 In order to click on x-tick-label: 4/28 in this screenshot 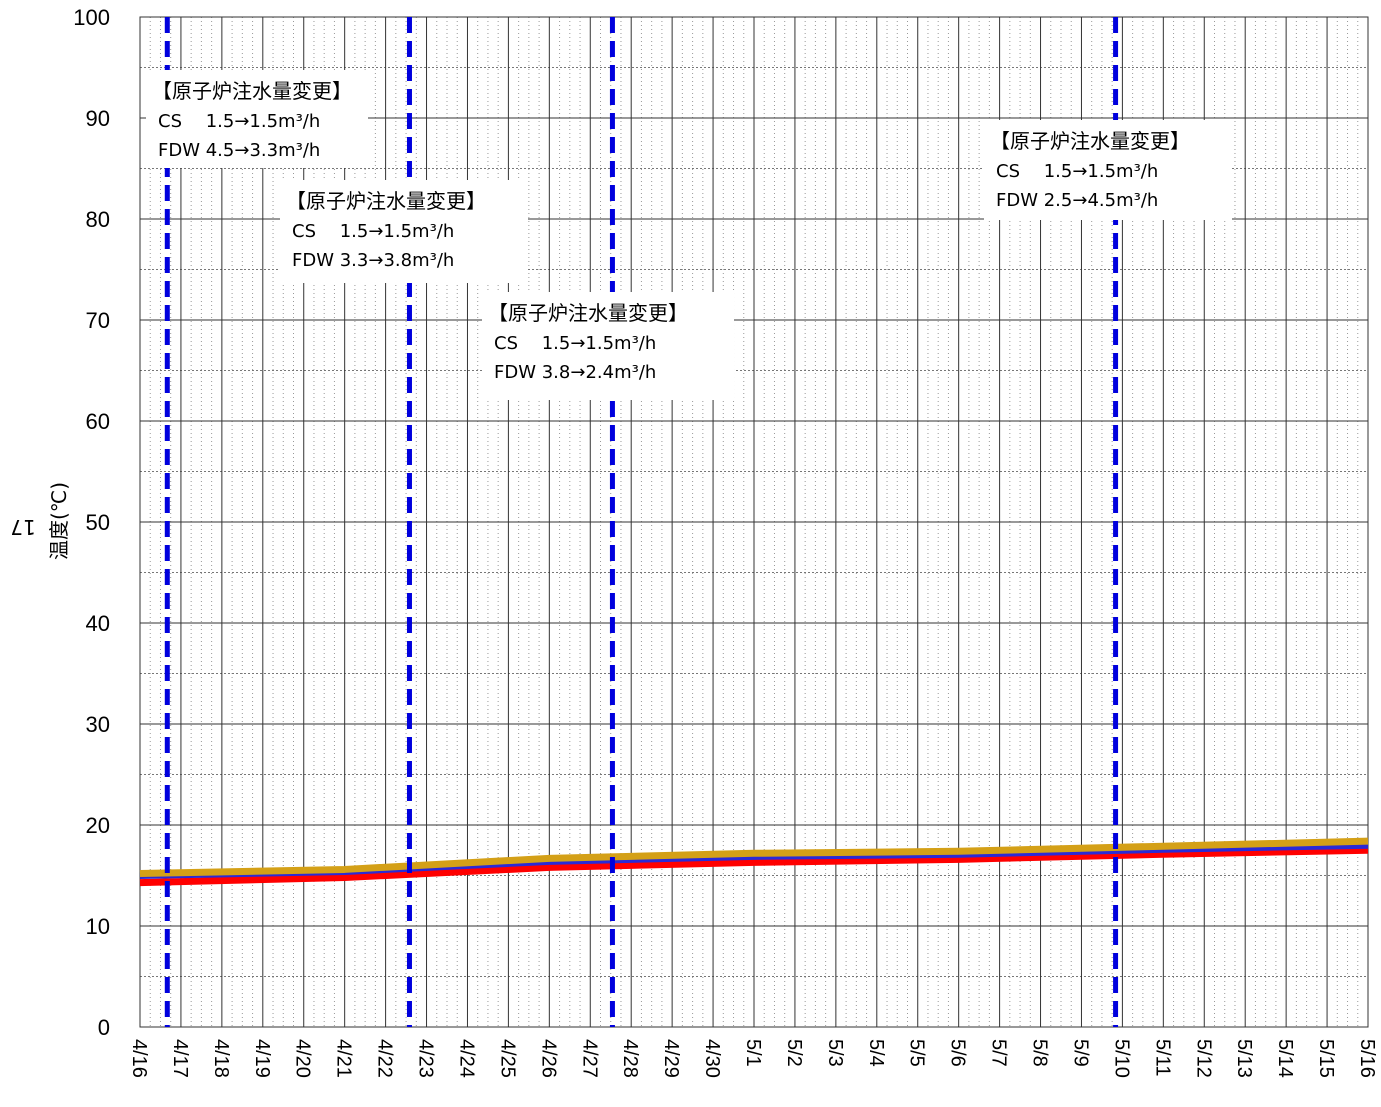, I will do `click(630, 1058)`.